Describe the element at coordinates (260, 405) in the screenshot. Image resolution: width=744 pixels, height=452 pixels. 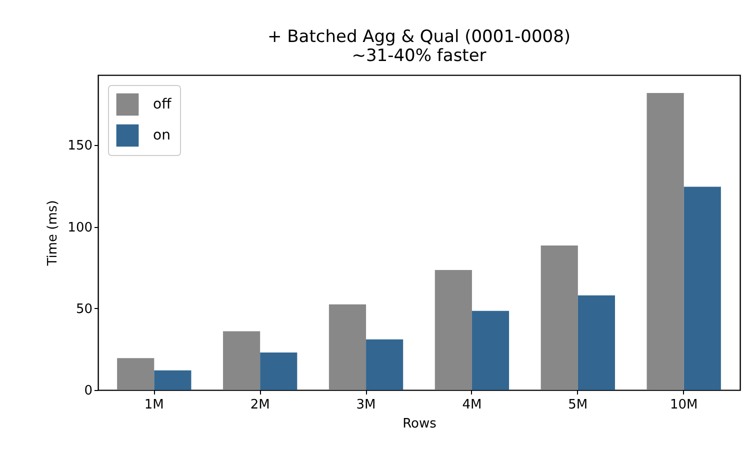
I see `x-tick-label: 2M` at that location.